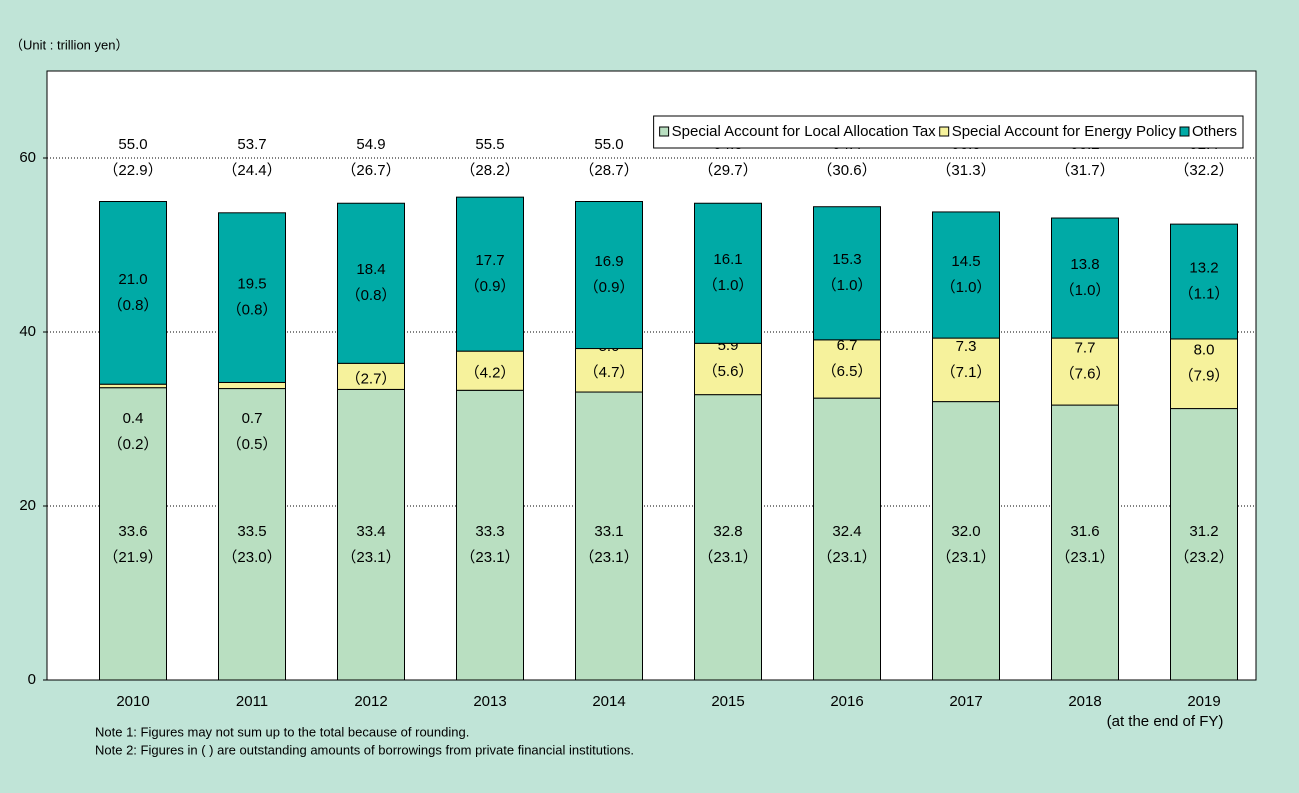  Describe the element at coordinates (489, 144) in the screenshot. I see `total-label: 55.5` at that location.